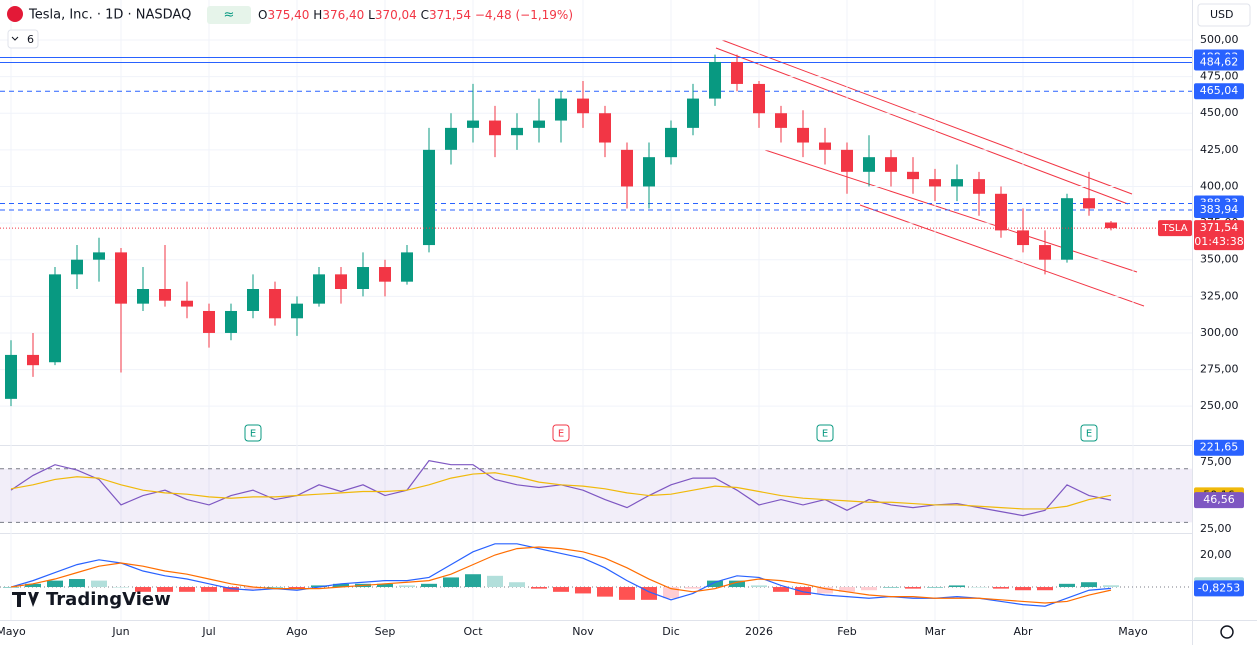  Describe the element at coordinates (583, 631) in the screenshot. I see `x-tick-label: Nov` at that location.